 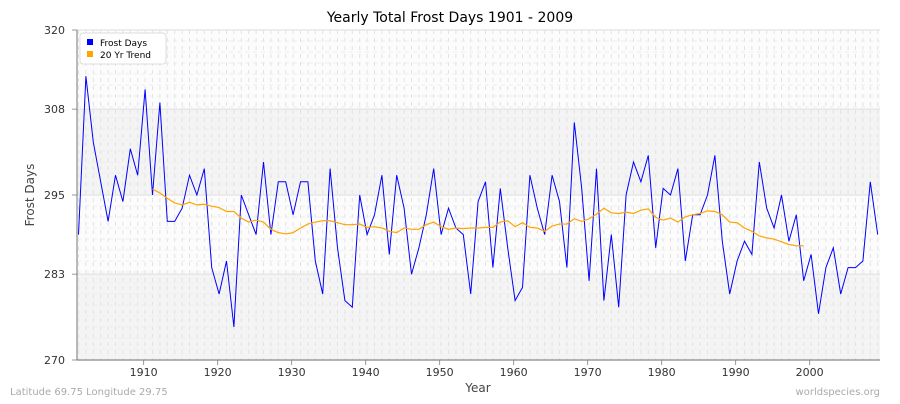 I want to click on x-tick-label: 1950, so click(x=440, y=372).